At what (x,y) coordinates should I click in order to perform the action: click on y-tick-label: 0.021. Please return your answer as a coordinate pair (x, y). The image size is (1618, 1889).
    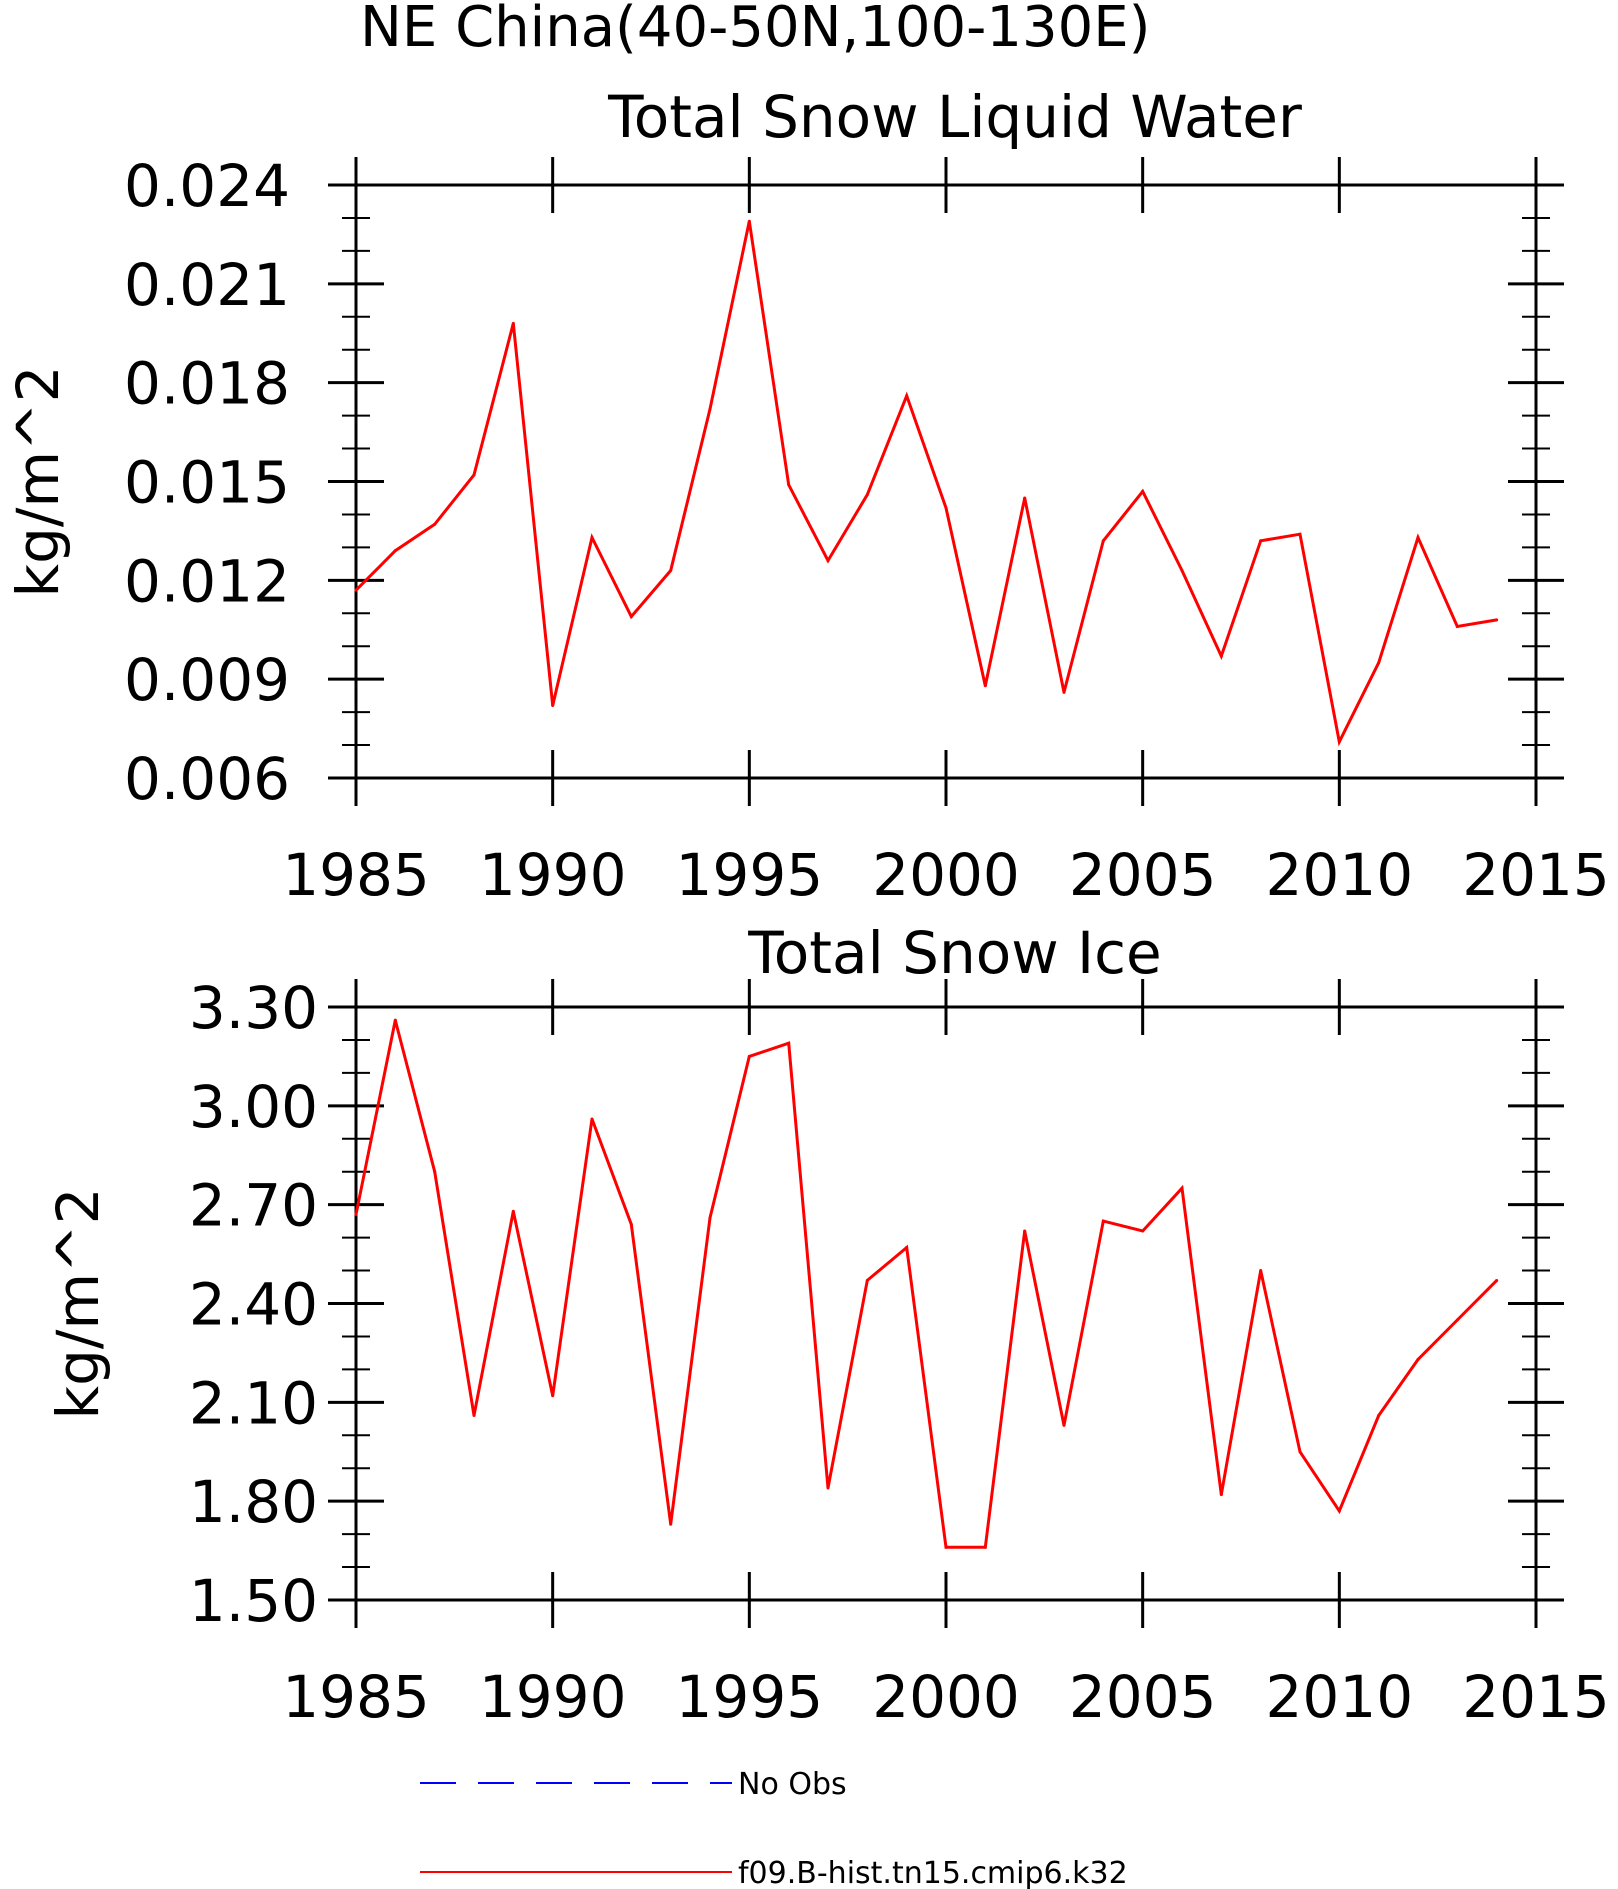
    Looking at the image, I should click on (207, 285).